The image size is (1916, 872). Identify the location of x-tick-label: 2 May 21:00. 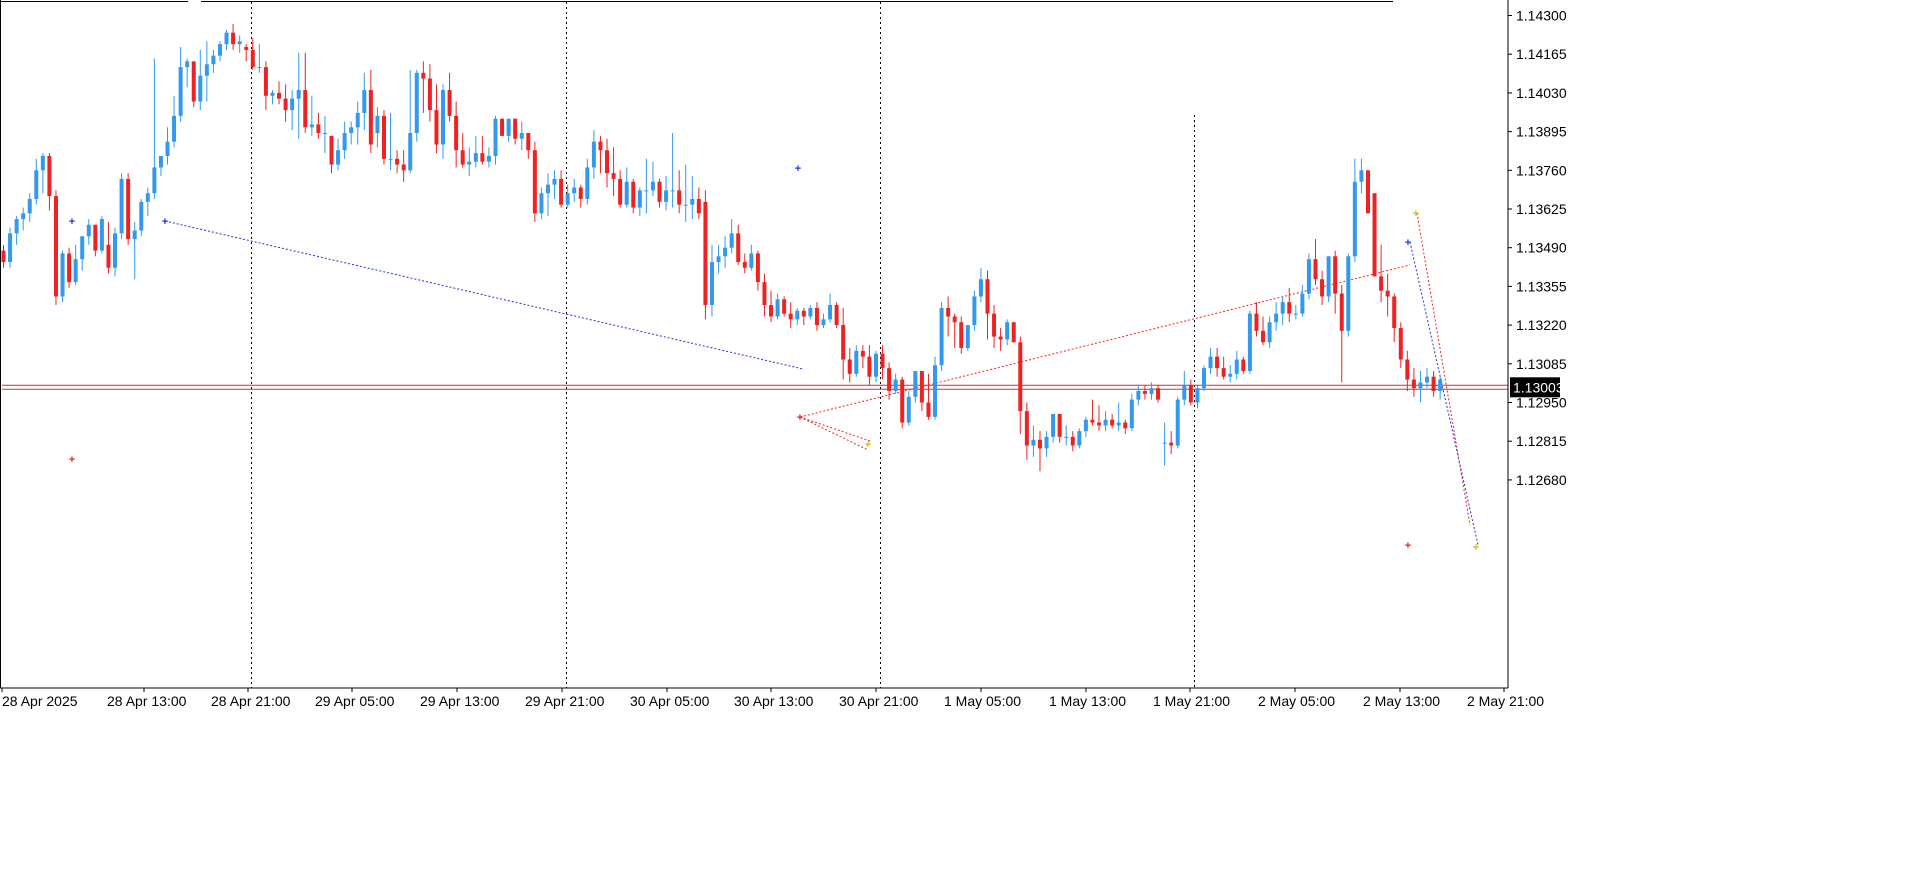
(1505, 701).